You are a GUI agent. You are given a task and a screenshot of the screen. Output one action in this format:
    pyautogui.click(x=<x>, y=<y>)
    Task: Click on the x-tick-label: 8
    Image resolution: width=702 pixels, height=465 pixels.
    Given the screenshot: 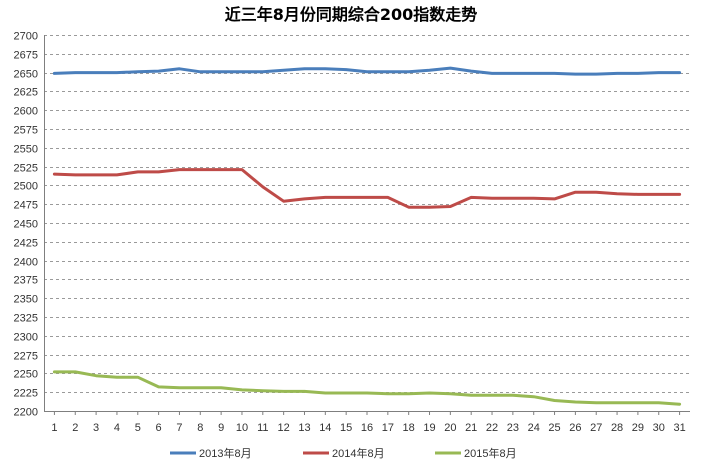 What is the action you would take?
    pyautogui.click(x=200, y=428)
    